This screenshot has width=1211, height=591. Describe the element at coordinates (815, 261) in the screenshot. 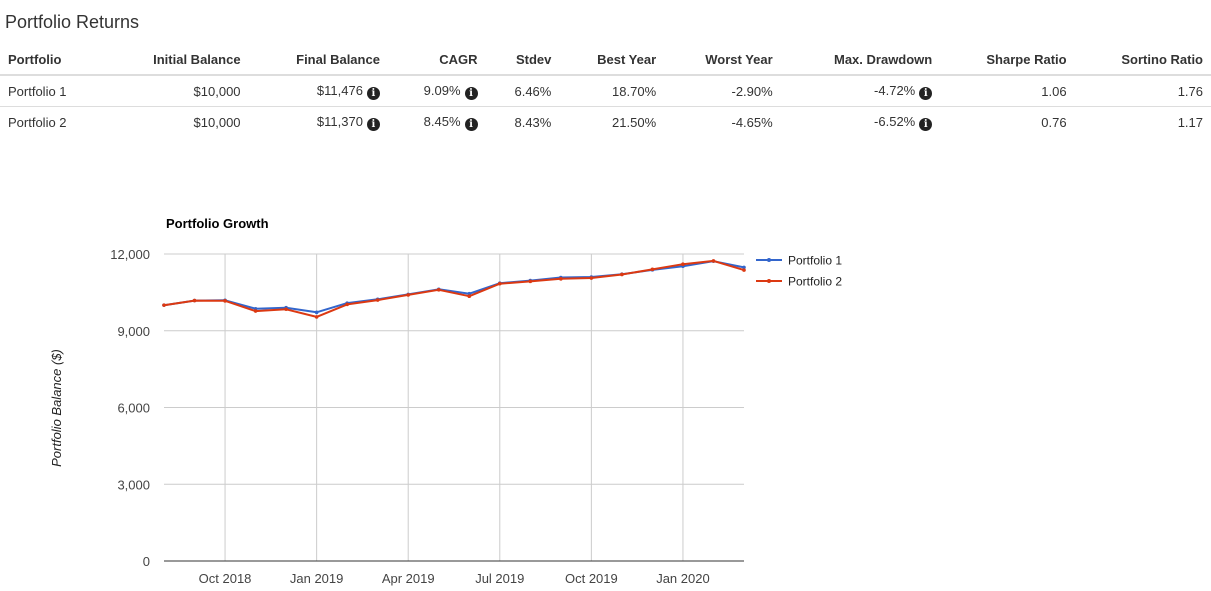

I see `legend-label: Portfolio 1` at that location.